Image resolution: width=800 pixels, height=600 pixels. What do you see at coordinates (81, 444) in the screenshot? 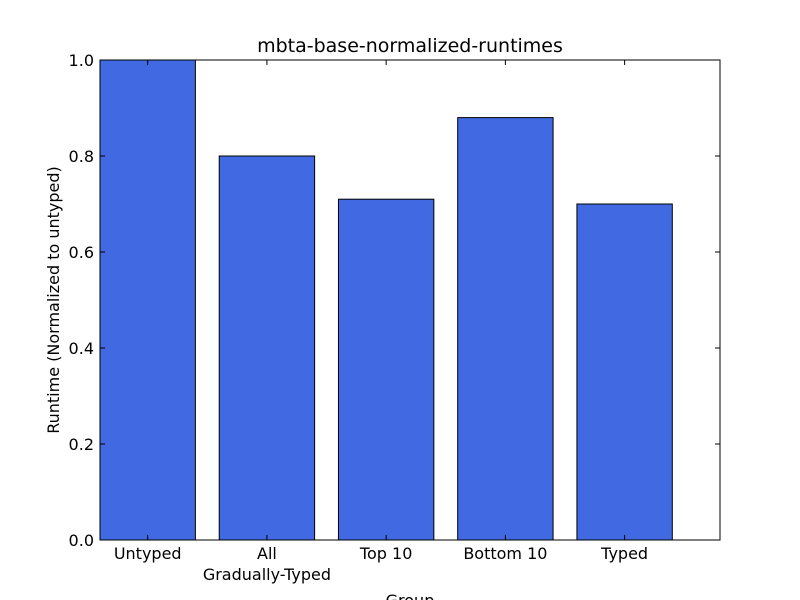
I see `y-tick-label-1: 0.2` at bounding box center [81, 444].